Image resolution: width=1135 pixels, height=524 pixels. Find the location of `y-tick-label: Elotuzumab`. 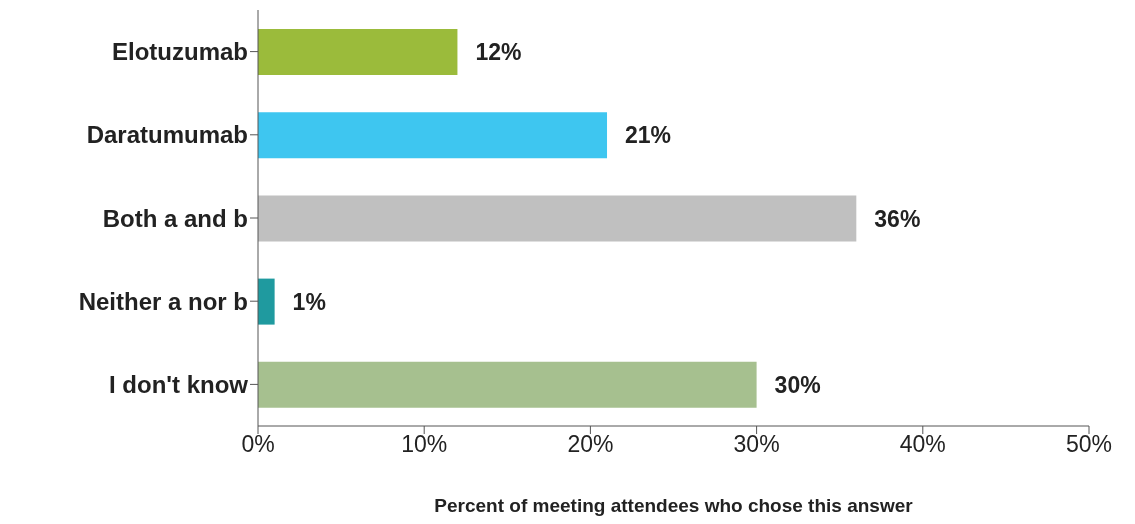

y-tick-label: Elotuzumab is located at coordinates (180, 52).